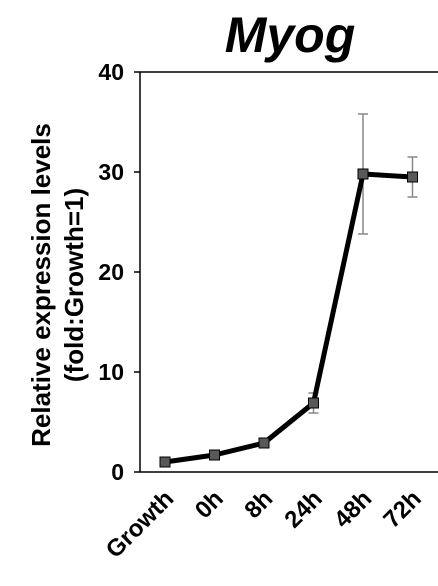 Image resolution: width=438 pixels, height=586 pixels. I want to click on x-axis: Growth 0h 8h 24h 48h 72h, so click(264, 524).